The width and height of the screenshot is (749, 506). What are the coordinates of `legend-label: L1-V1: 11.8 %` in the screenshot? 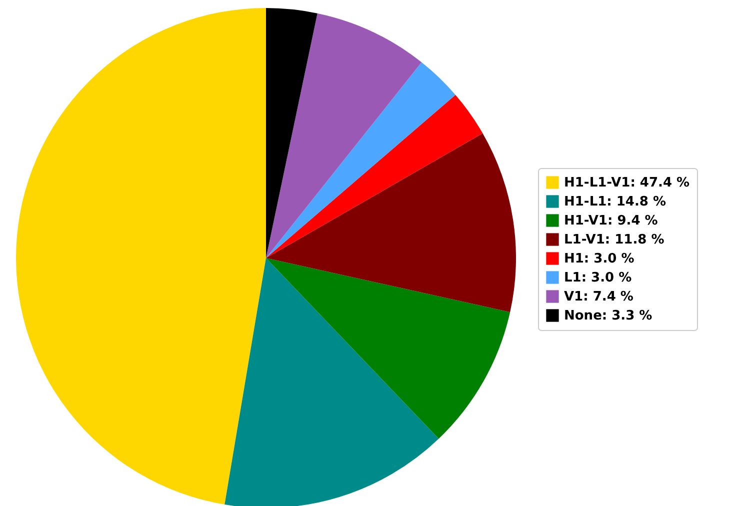 It's located at (614, 240).